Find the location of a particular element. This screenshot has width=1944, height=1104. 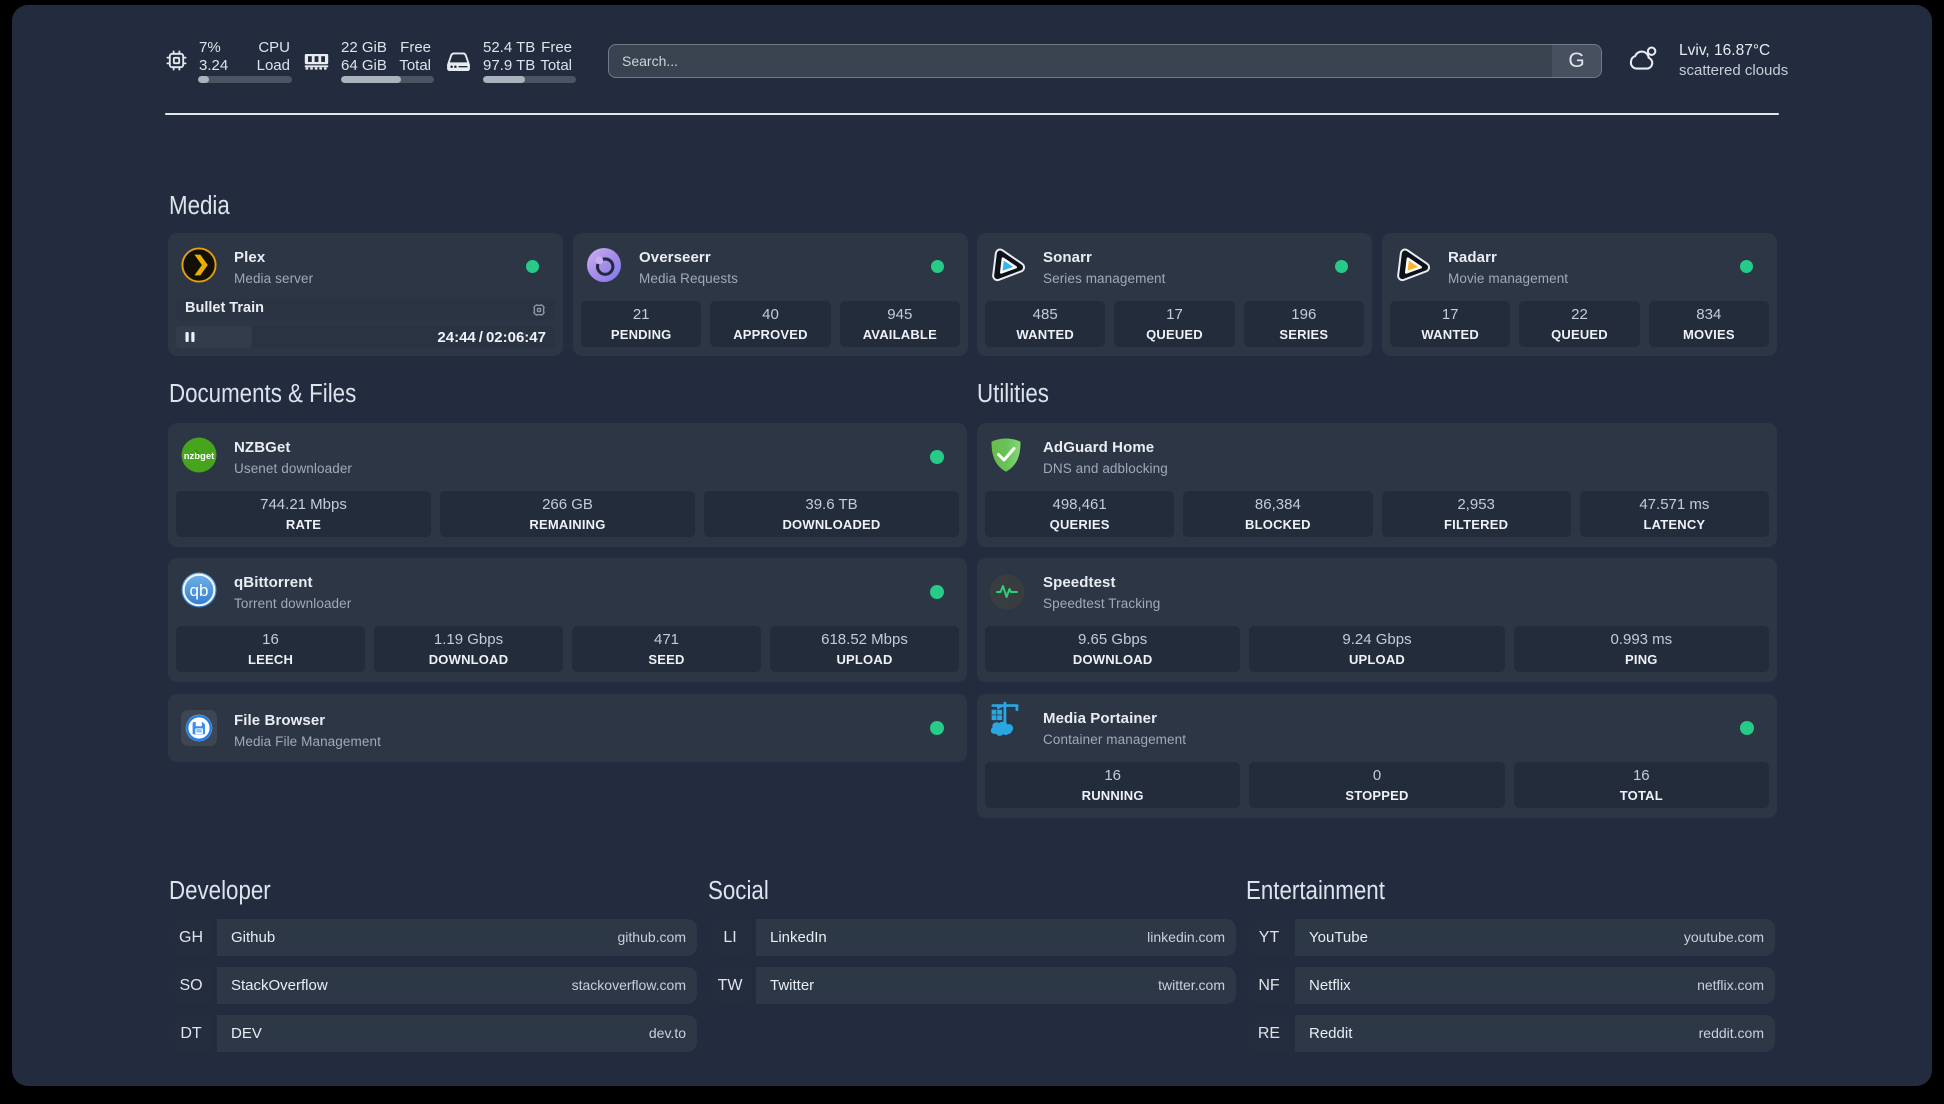

svg-text: nzbget is located at coordinates (199, 456).